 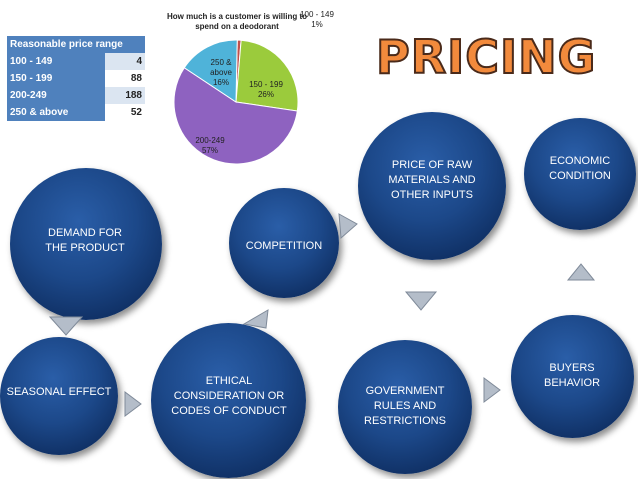 I want to click on node-competition-circle, so click(x=284, y=243).